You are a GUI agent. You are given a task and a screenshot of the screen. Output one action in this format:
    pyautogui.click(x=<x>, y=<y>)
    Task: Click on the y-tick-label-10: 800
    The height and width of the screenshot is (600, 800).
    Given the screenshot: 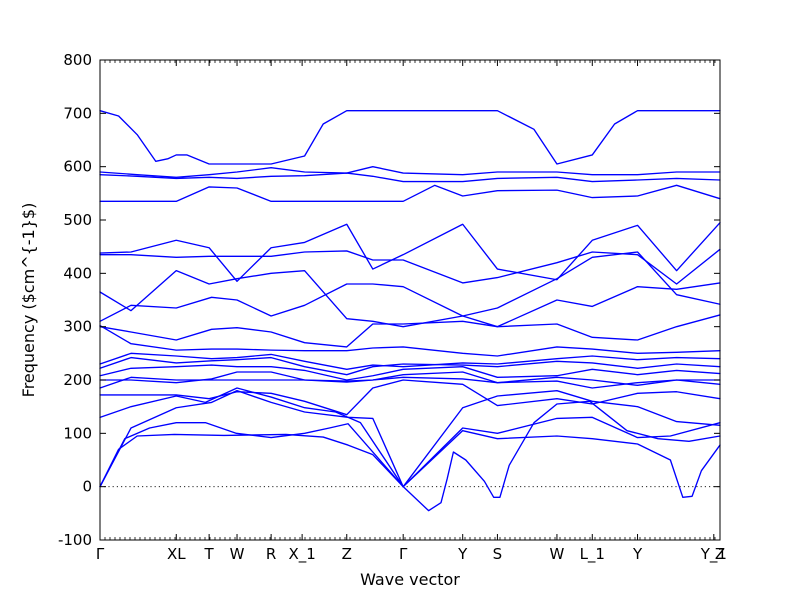 What is the action you would take?
    pyautogui.click(x=77, y=60)
    